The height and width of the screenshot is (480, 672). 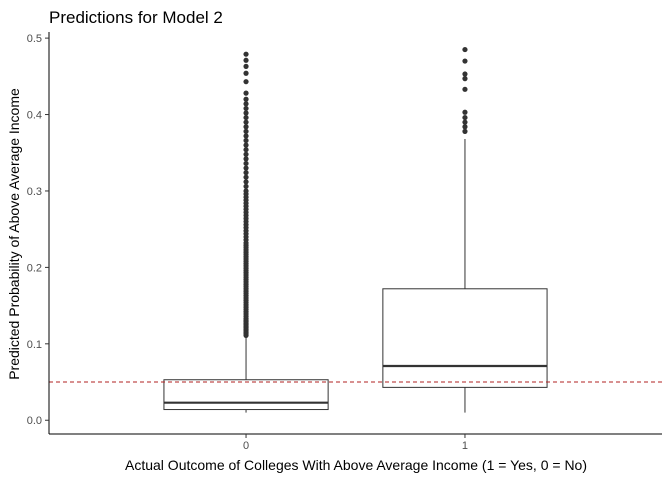 I want to click on chart-title: Predictions for Model 2, so click(x=136, y=17).